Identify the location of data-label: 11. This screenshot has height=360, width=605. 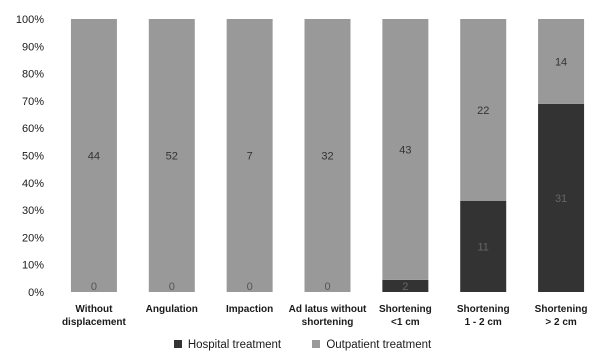
(483, 248).